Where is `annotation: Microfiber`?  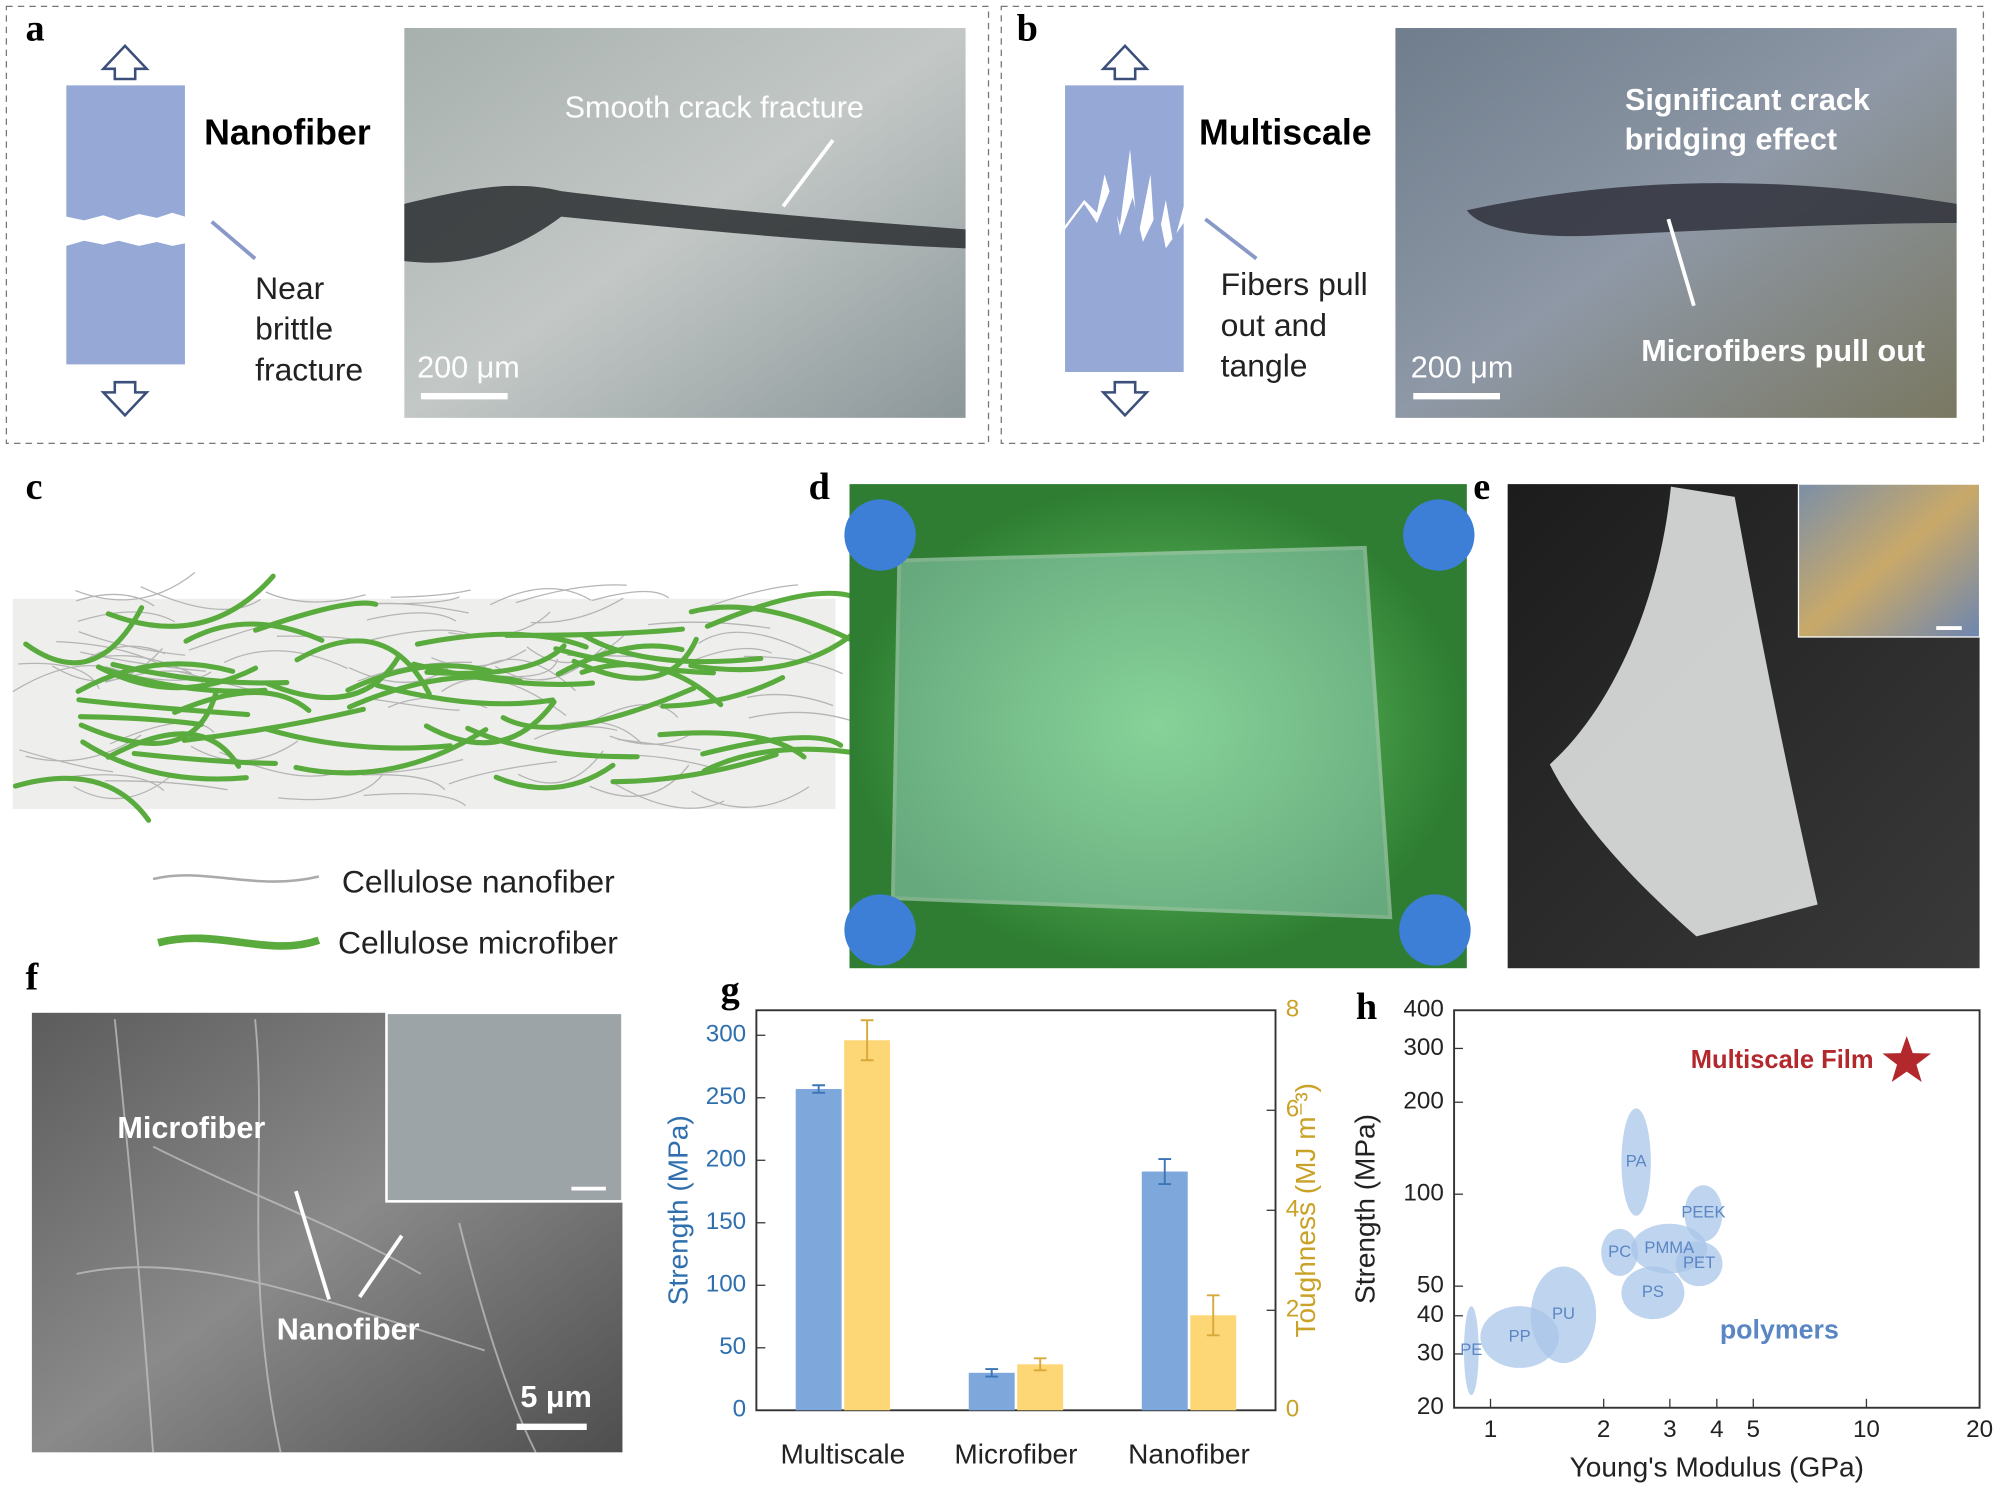 annotation: Microfiber is located at coordinates (191, 1128).